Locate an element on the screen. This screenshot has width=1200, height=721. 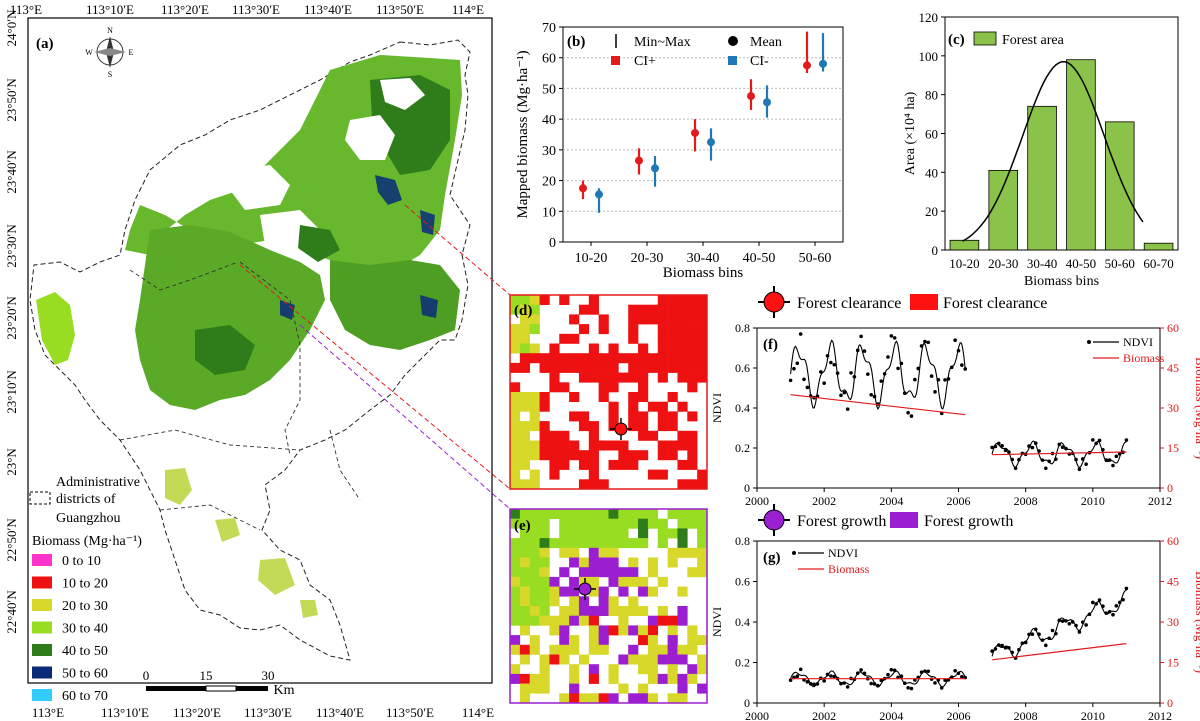
ts-ytick-left-label: 0.6 is located at coordinates (742, 368).